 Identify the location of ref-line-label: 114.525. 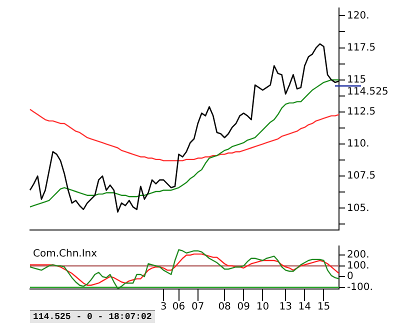
(367, 92).